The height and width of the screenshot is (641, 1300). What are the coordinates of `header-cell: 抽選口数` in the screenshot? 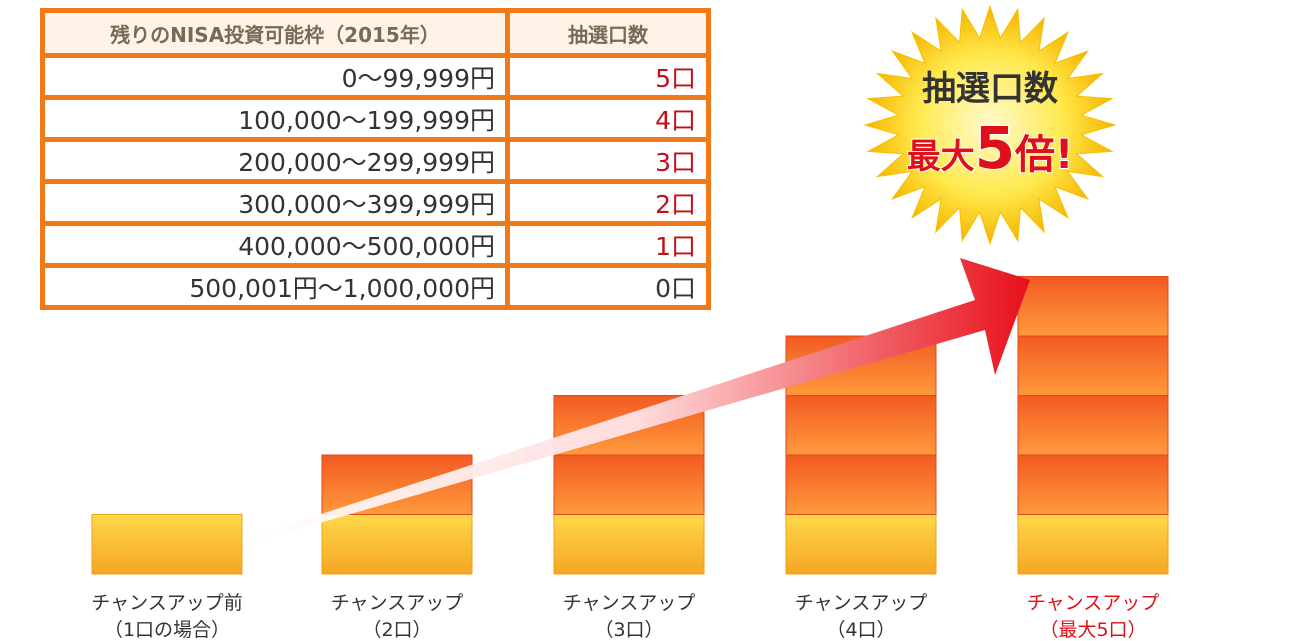 It's located at (608, 33).